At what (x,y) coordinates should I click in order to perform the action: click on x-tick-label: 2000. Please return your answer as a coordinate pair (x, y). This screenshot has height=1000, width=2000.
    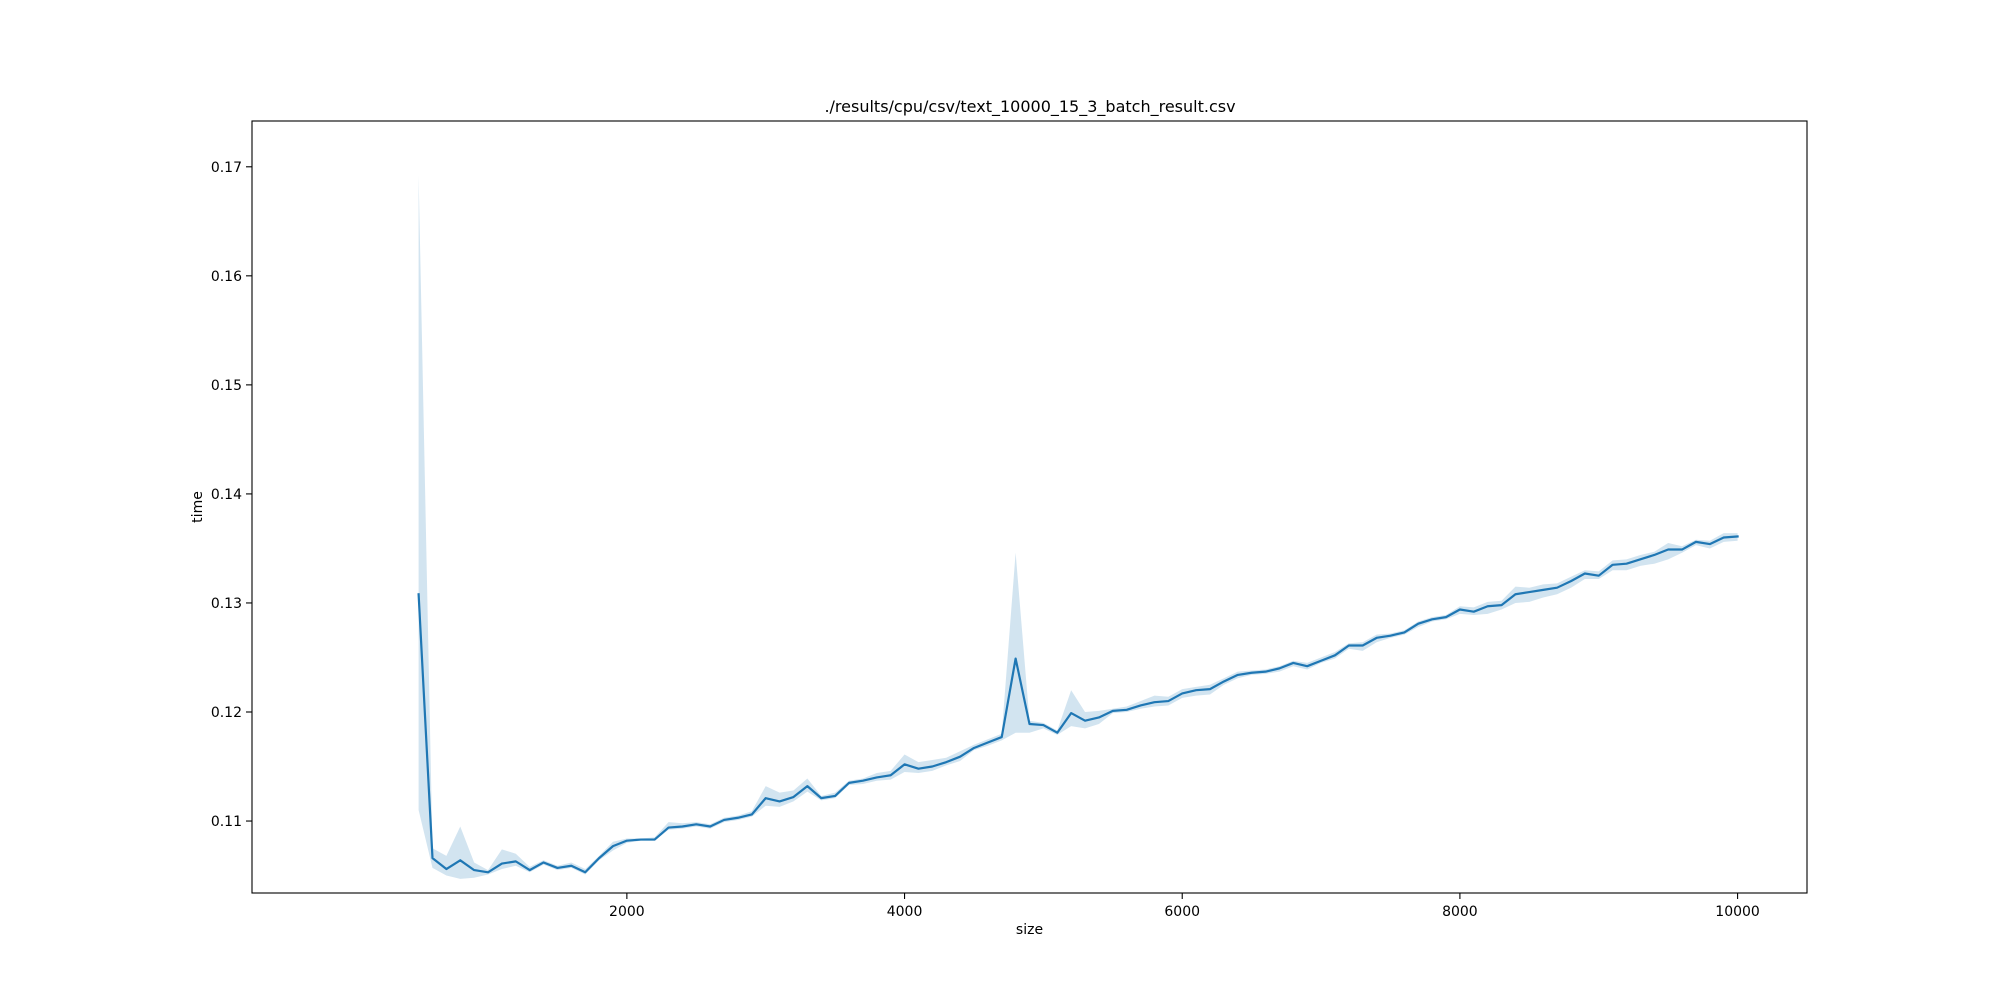
    Looking at the image, I should click on (627, 912).